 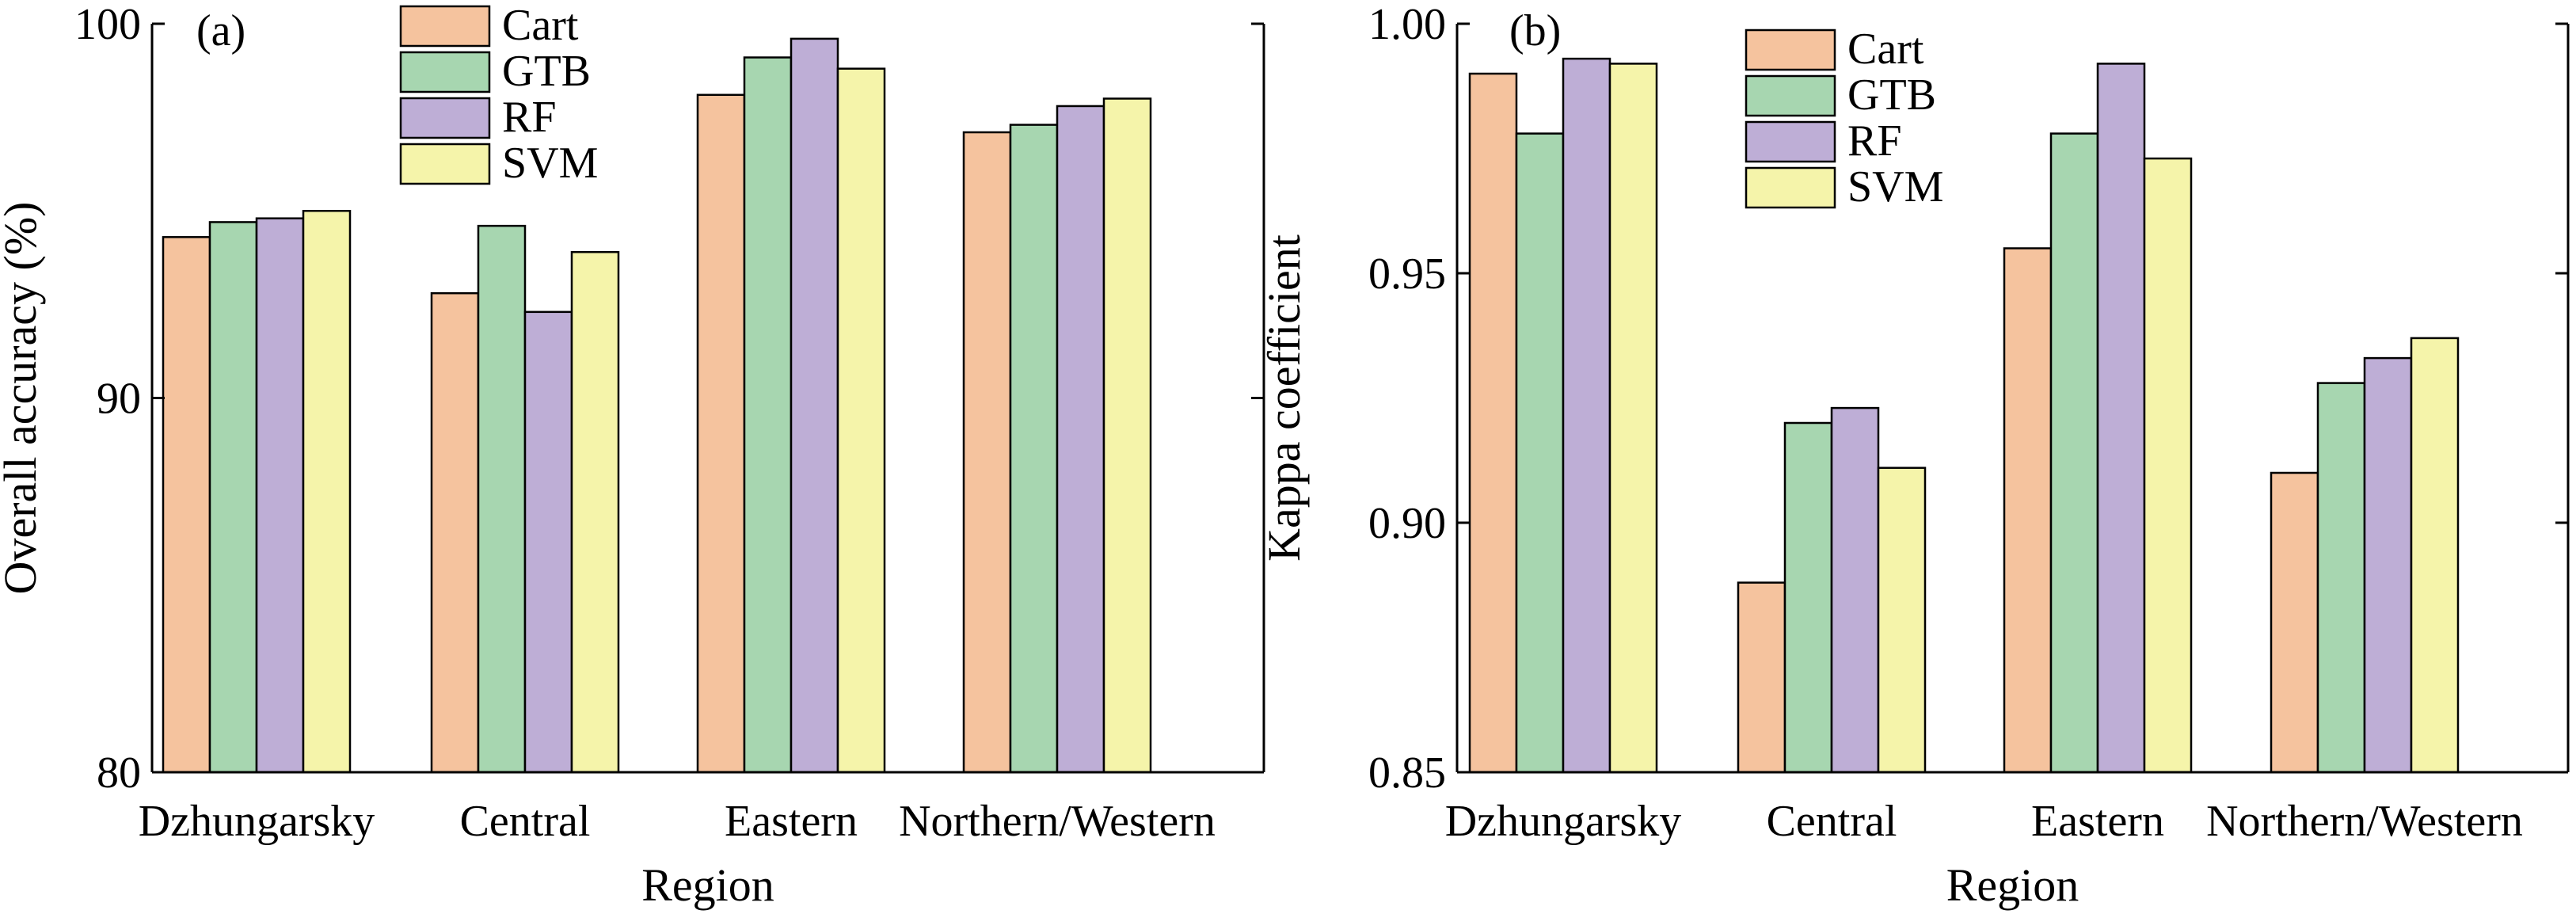 I want to click on y-tick-label: 0.95, so click(x=1407, y=274).